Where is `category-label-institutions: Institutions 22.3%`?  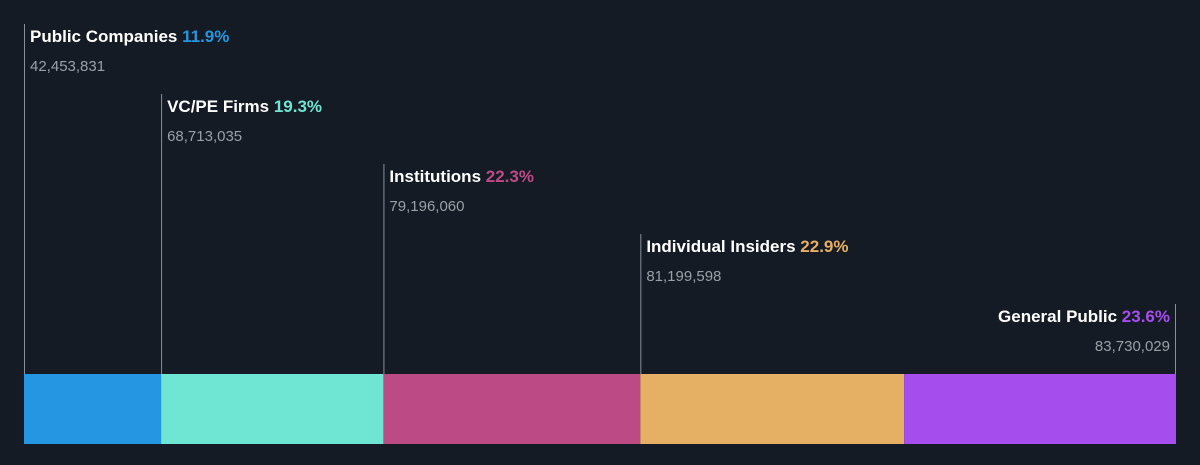
category-label-institutions: Institutions 22.3% is located at coordinates (461, 176).